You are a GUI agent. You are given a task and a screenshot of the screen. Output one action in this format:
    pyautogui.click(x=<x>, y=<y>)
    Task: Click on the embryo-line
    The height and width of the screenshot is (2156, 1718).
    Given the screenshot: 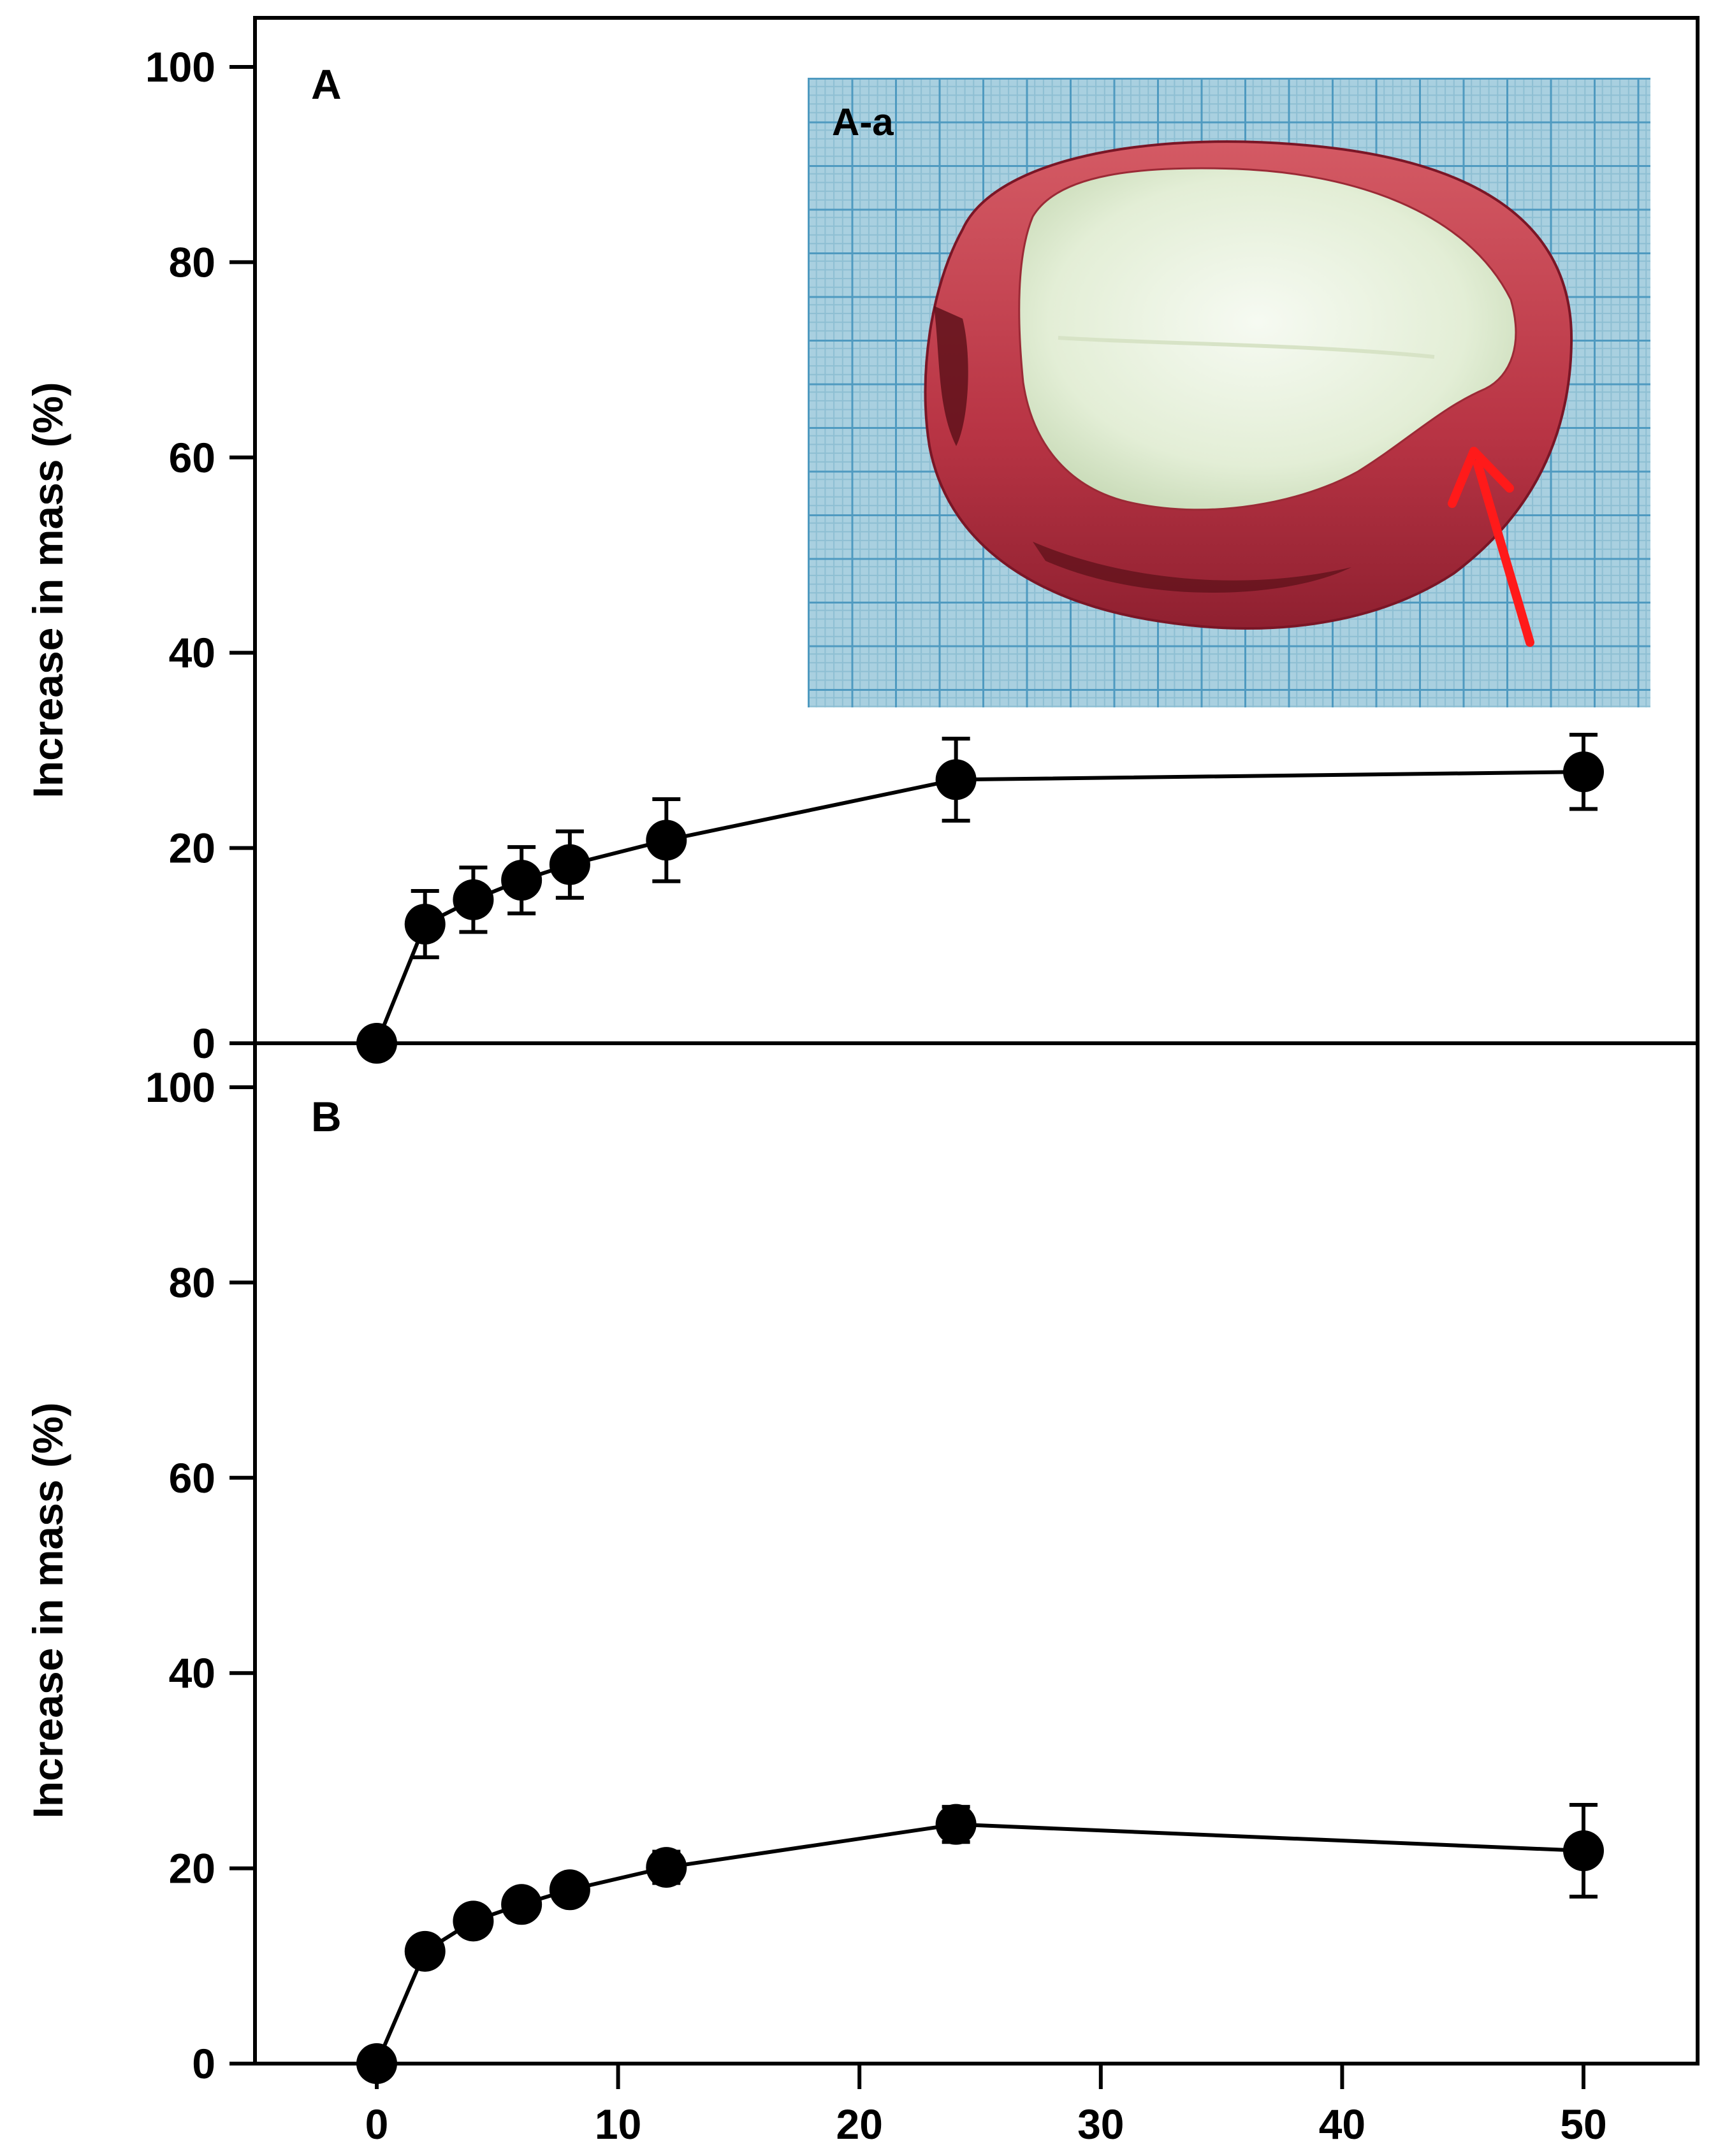 What is the action you would take?
    pyautogui.click(x=1246, y=347)
    